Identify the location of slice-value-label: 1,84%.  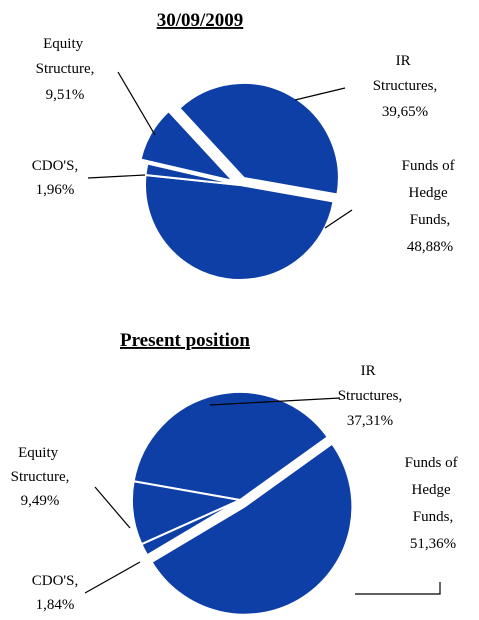
(55, 605).